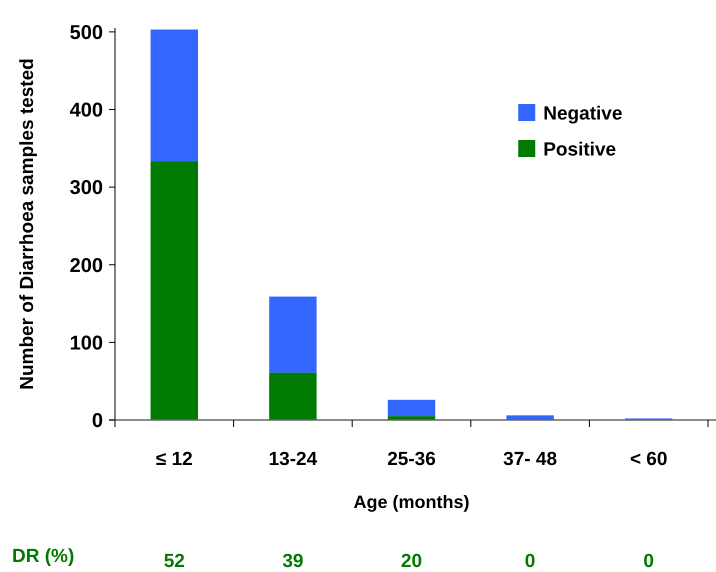 Image resolution: width=716 pixels, height=572 pixels. Describe the element at coordinates (43, 556) in the screenshot. I see `text: DR (%)` at that location.